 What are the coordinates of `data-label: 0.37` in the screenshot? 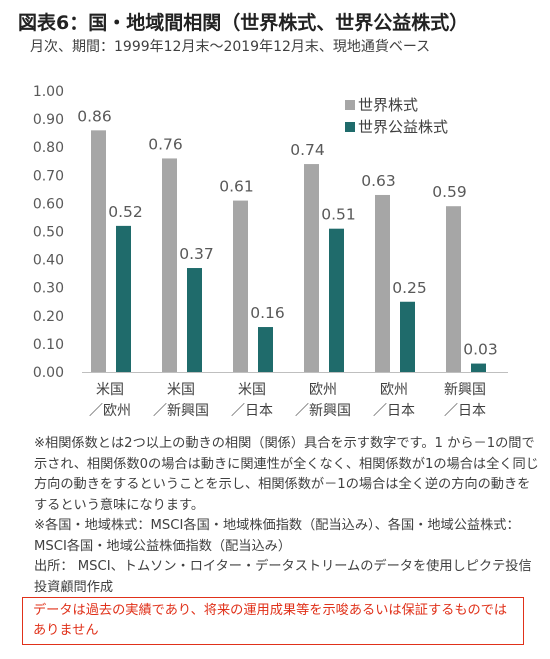 It's located at (196, 254).